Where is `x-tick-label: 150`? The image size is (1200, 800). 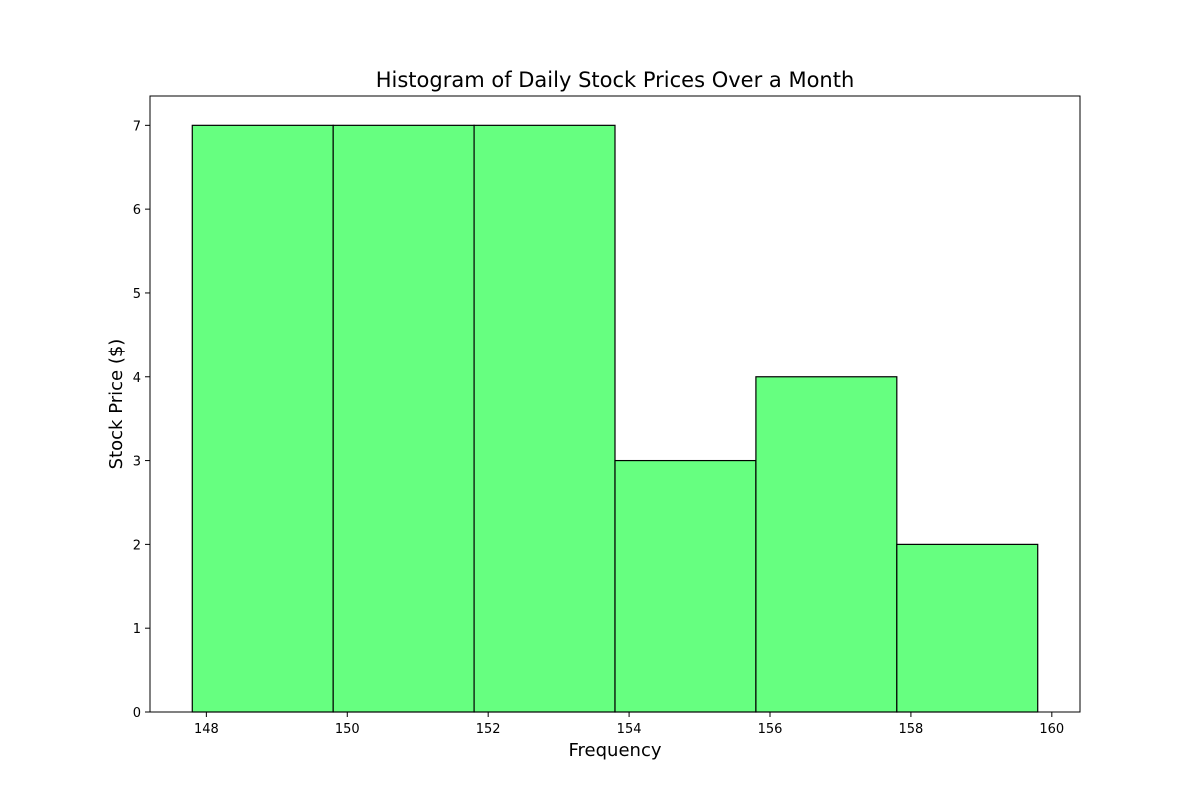
x-tick-label: 150 is located at coordinates (347, 729).